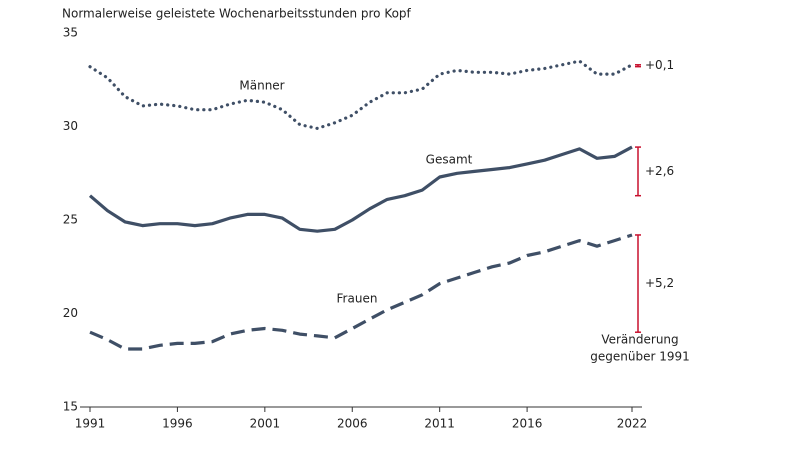 Image resolution: width=799 pixels, height=450 pixels. I want to click on series-label: Männer, so click(261, 86).